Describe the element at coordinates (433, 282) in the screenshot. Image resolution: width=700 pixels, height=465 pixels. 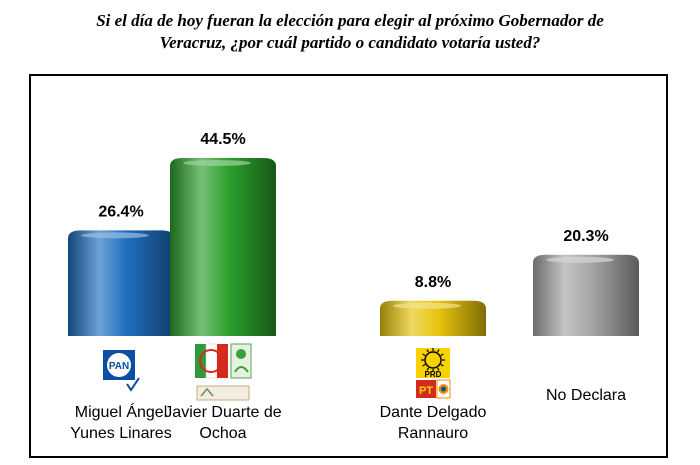
I see `data-label-3: 8.8%` at that location.